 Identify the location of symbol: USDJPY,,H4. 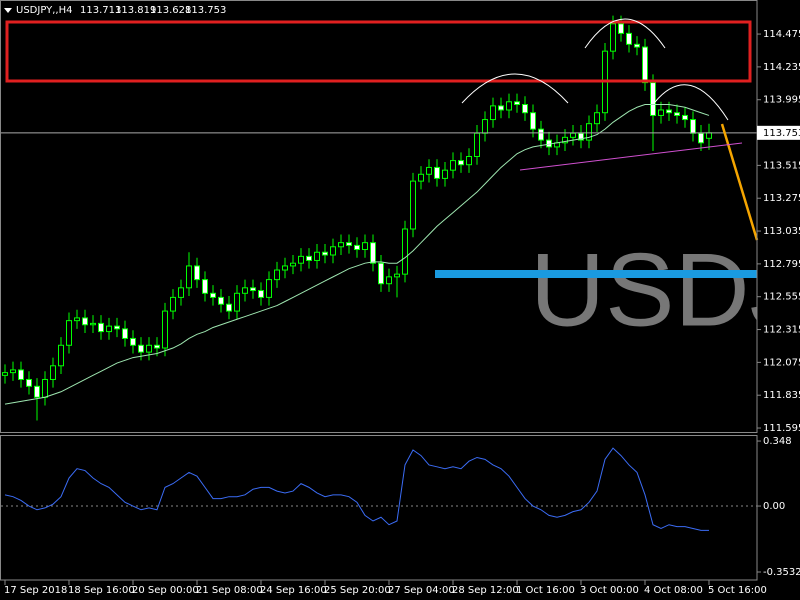
(44, 10).